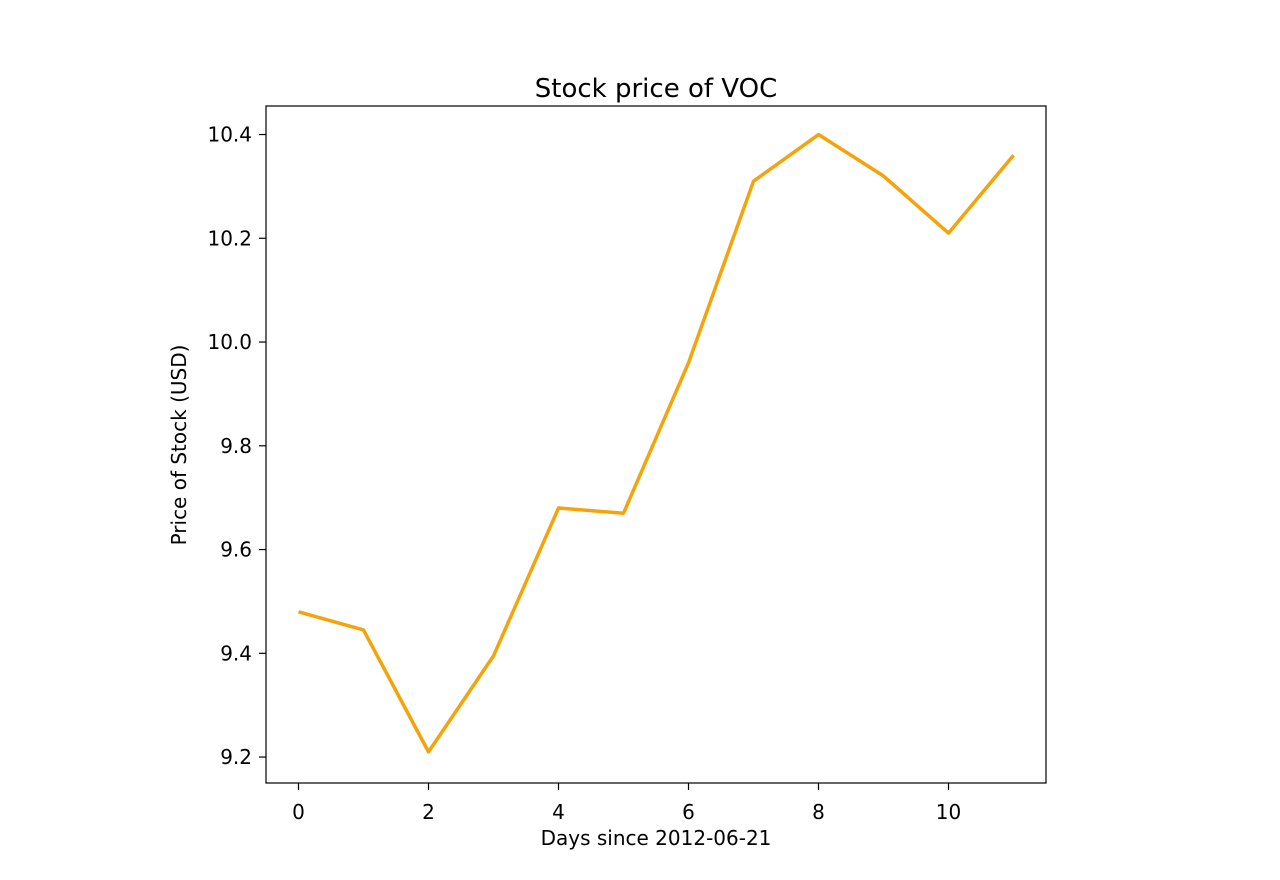  Describe the element at coordinates (428, 812) in the screenshot. I see `x-tick-label: 2` at that location.